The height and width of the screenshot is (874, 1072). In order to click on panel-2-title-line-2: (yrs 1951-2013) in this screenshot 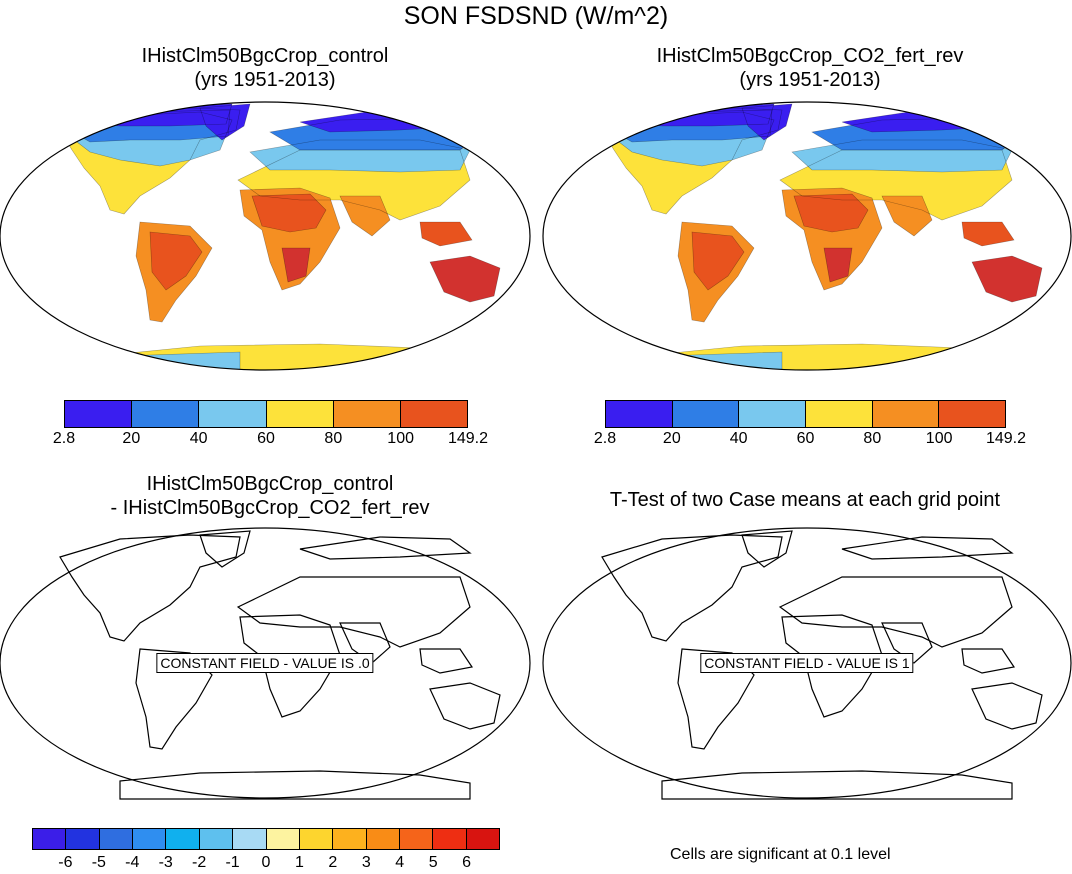, I will do `click(810, 80)`.